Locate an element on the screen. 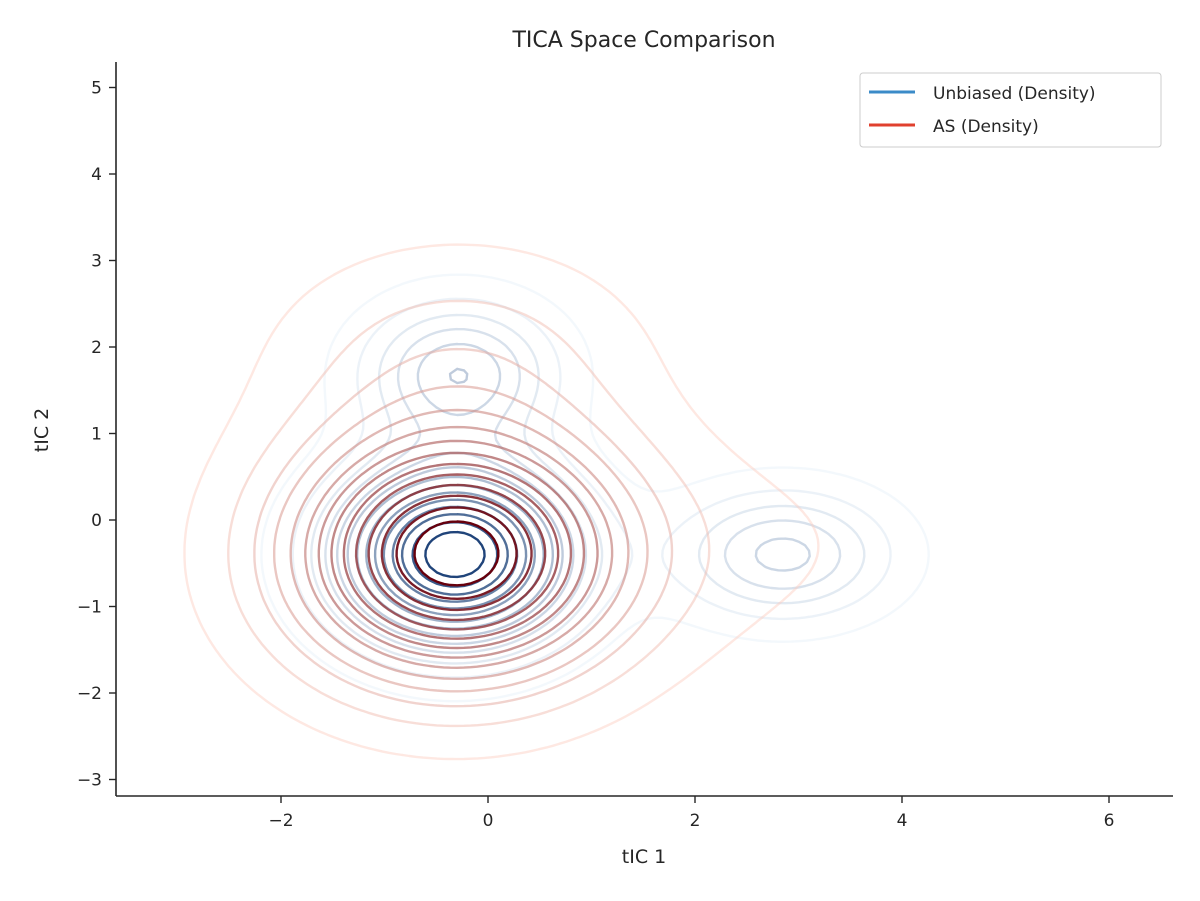  x-axis-label: tIC 1 is located at coordinates (644, 857).